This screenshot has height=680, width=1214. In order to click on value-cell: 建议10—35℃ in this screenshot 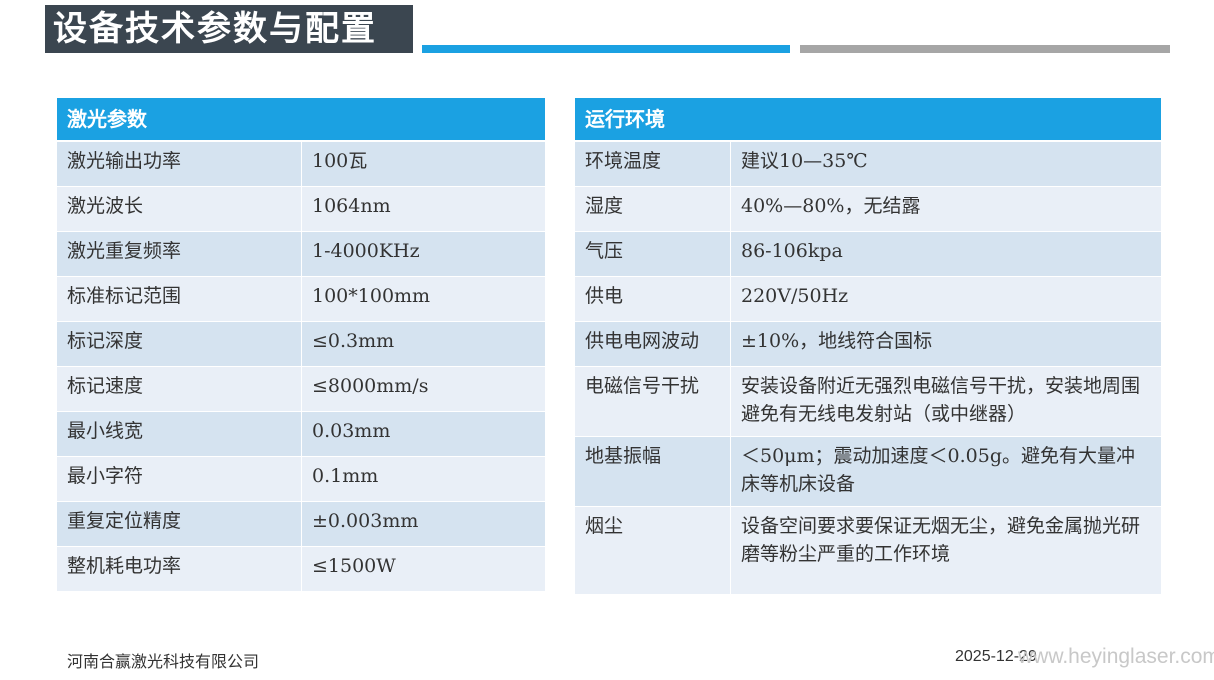, I will do `click(946, 164)`.